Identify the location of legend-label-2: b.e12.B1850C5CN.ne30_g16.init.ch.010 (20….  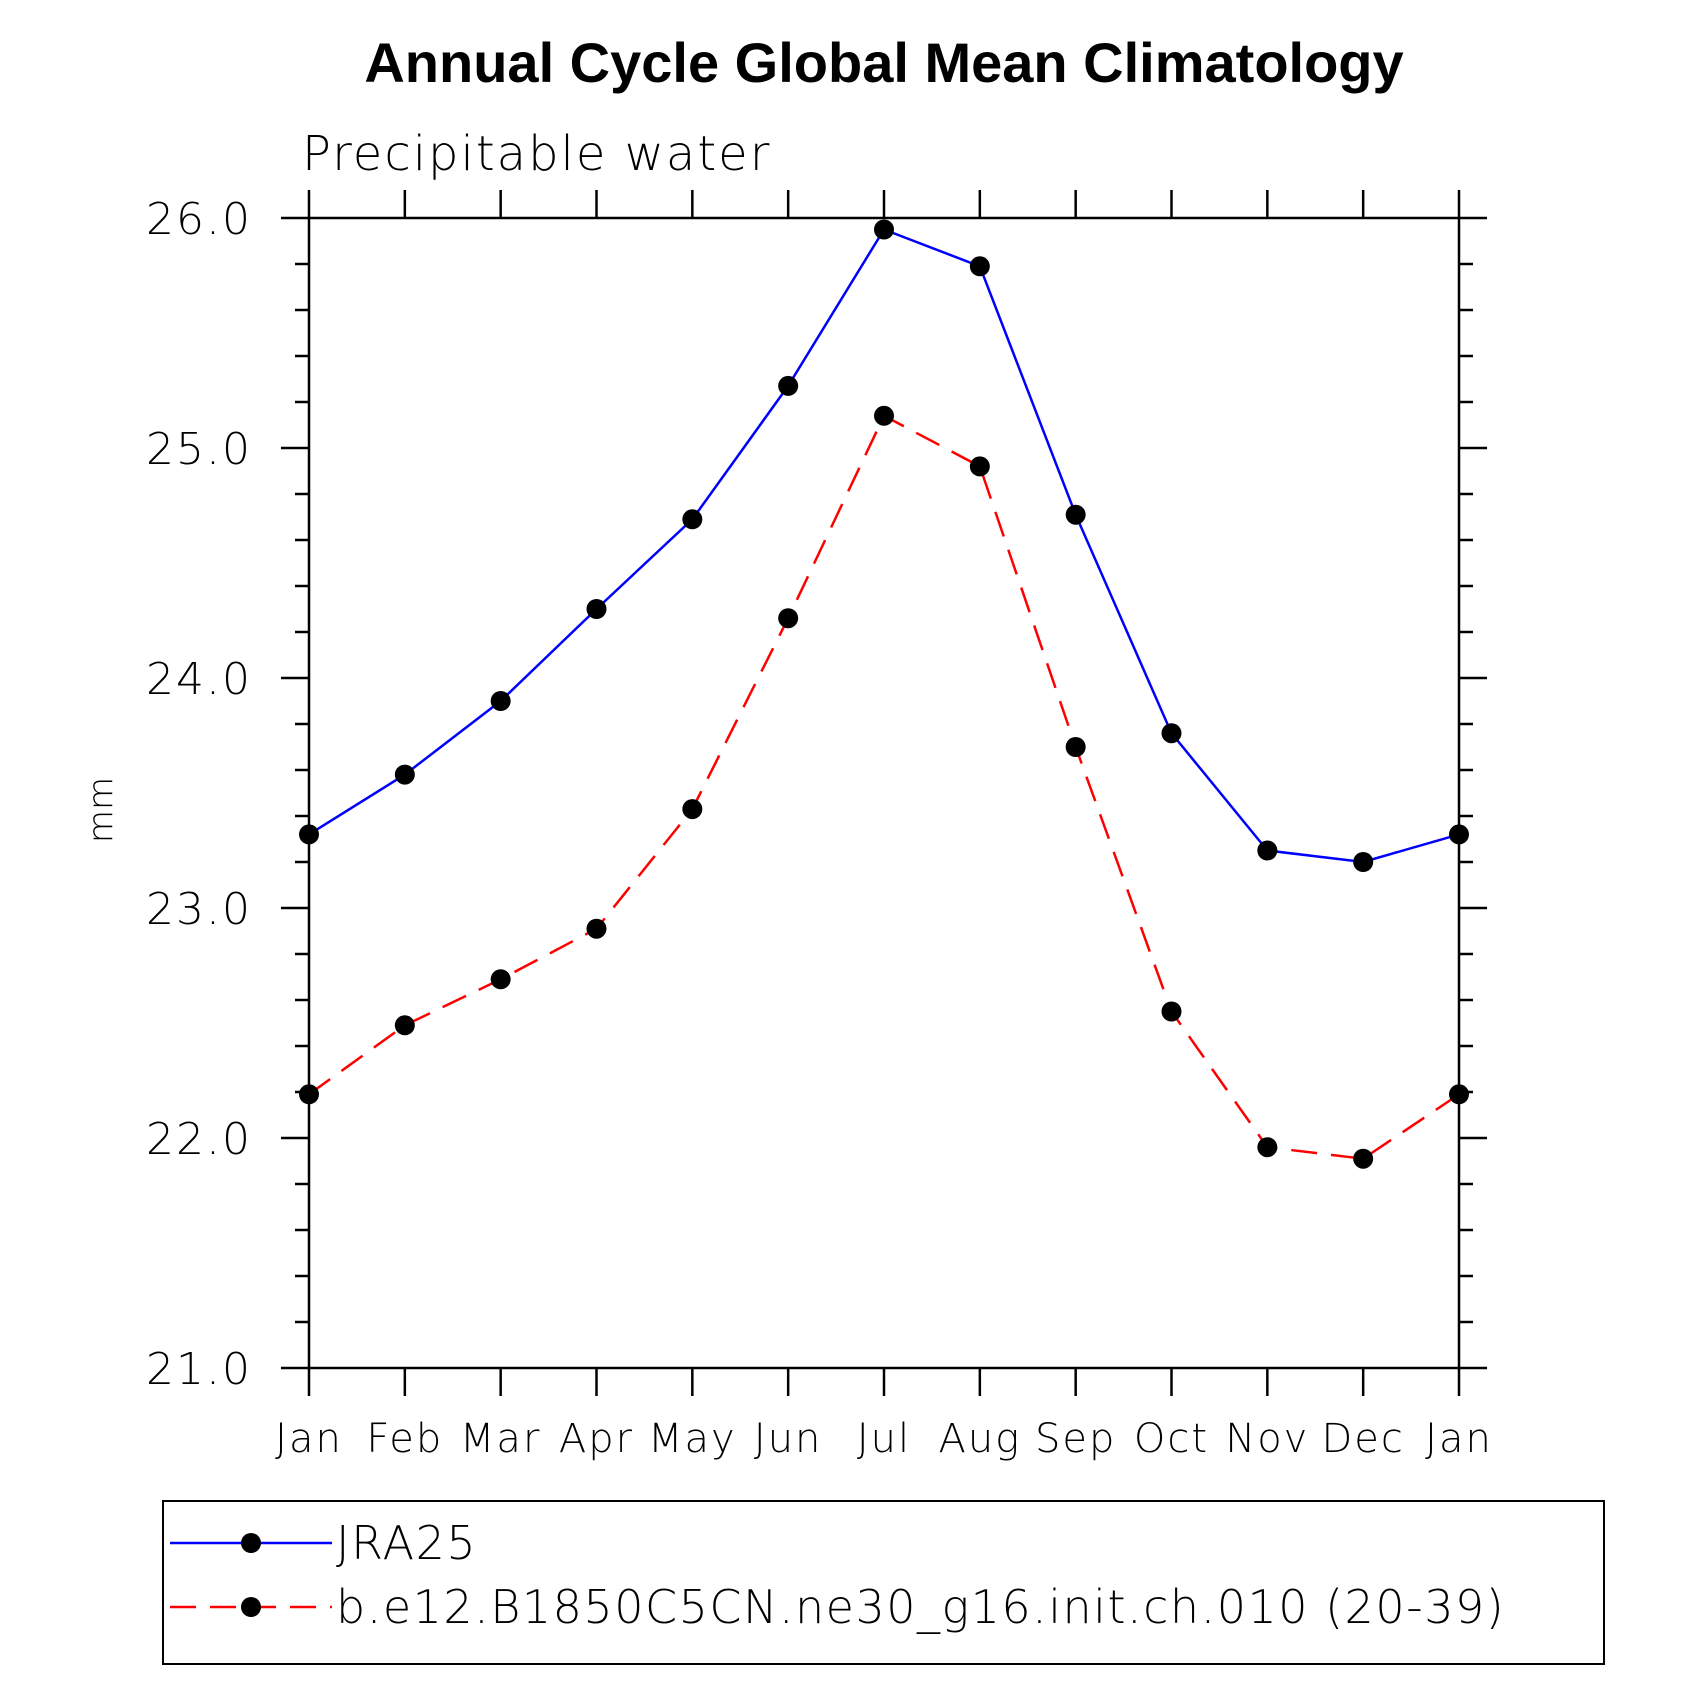
(920, 1607).